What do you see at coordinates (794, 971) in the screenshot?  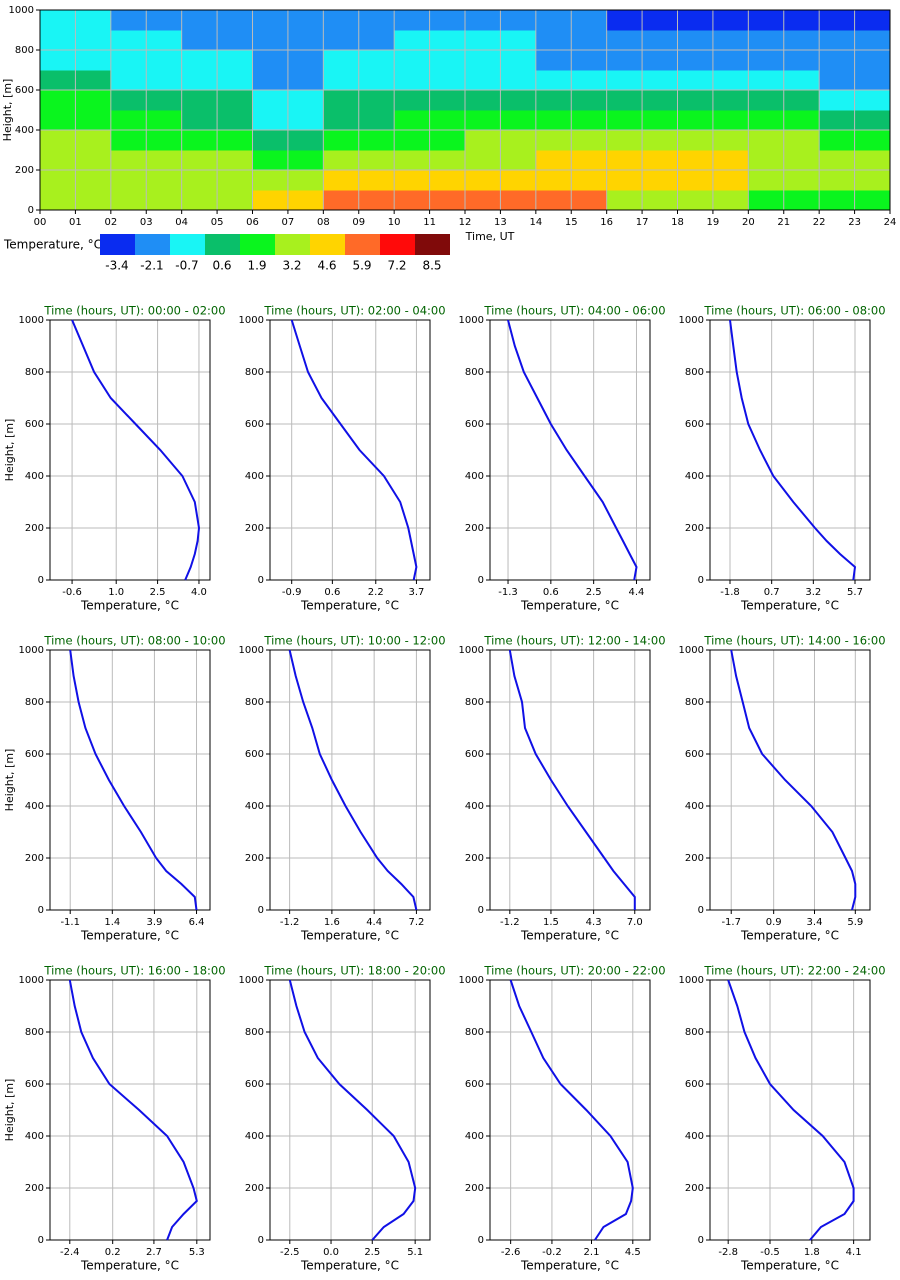 I see `chart-title: Time (hours, UT): 22:00 - 24:00` at bounding box center [794, 971].